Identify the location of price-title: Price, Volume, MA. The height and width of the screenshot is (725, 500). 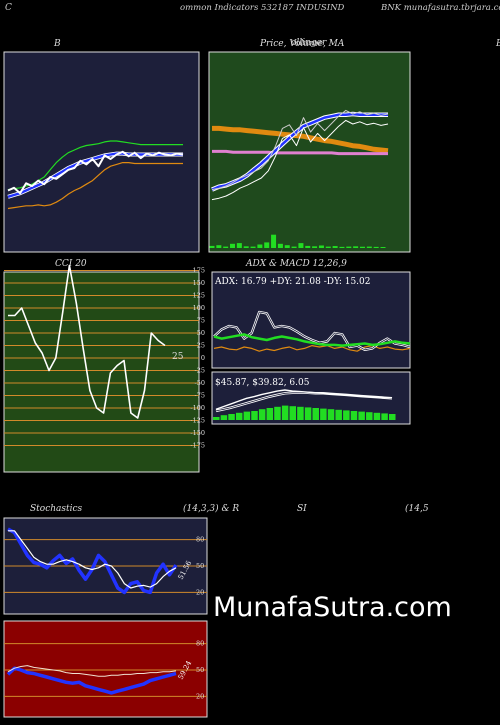
(302, 44).